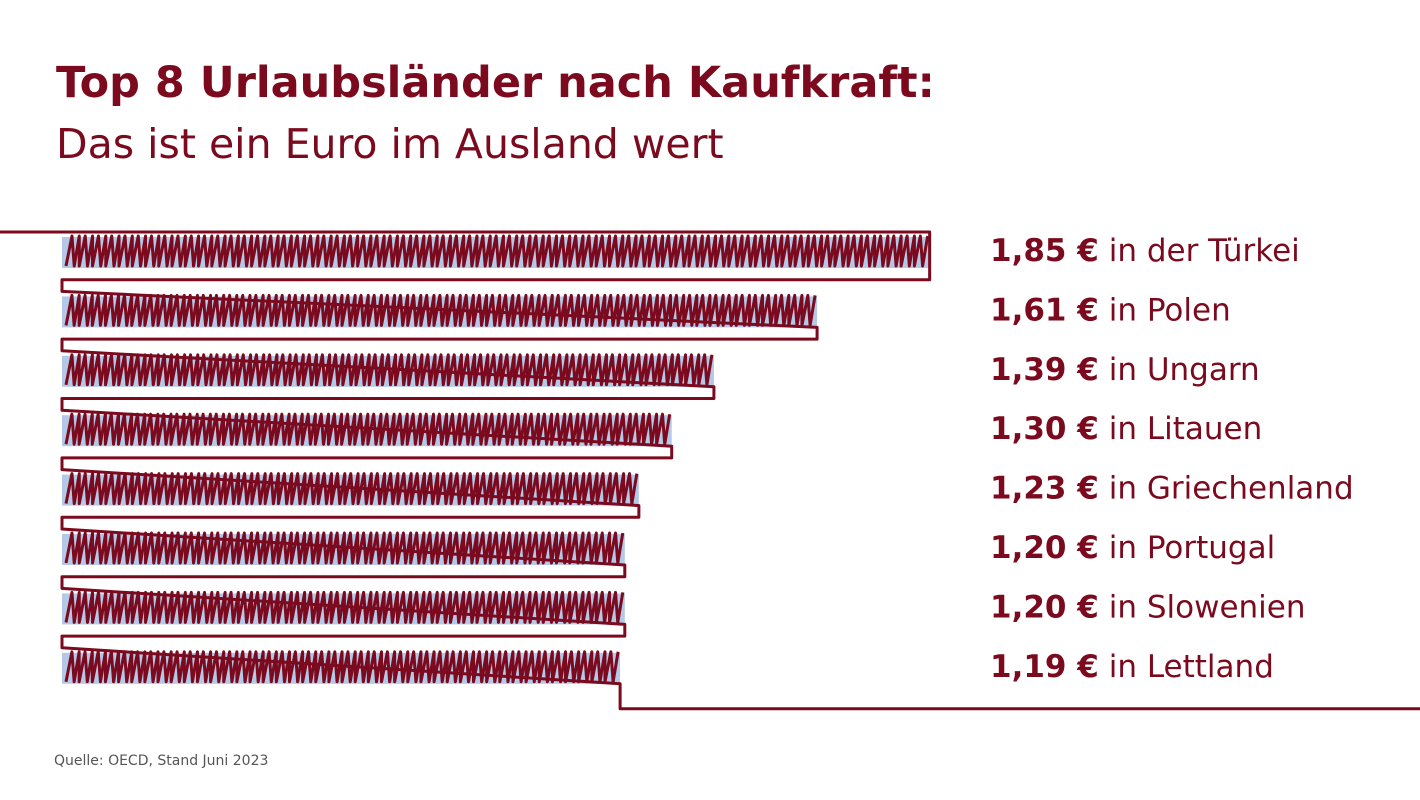 The height and width of the screenshot is (800, 1420). I want to click on bar-label-2: 1,39 € in Ungarn, so click(1125, 370).